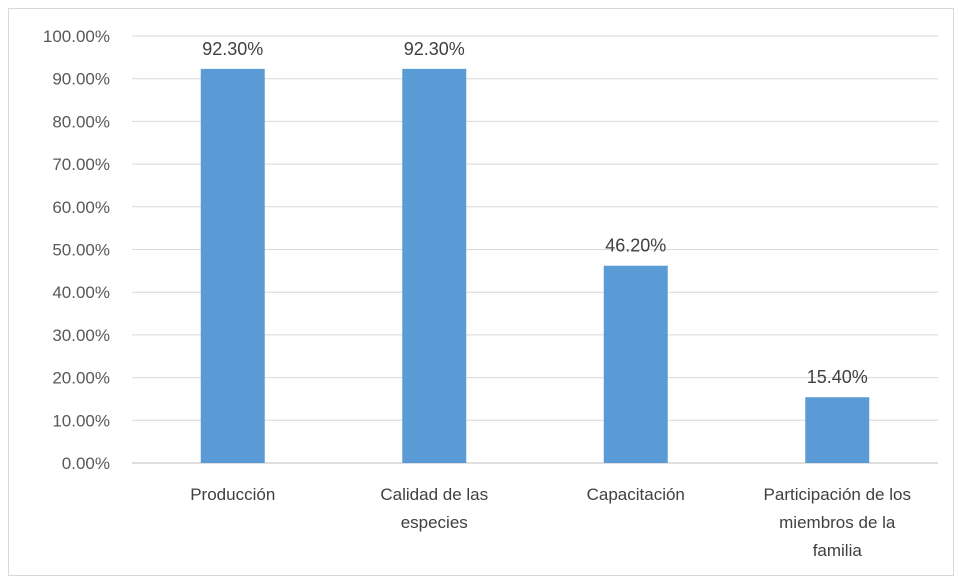  Describe the element at coordinates (434, 494) in the screenshot. I see `x-tick-label: Calidad de las` at that location.